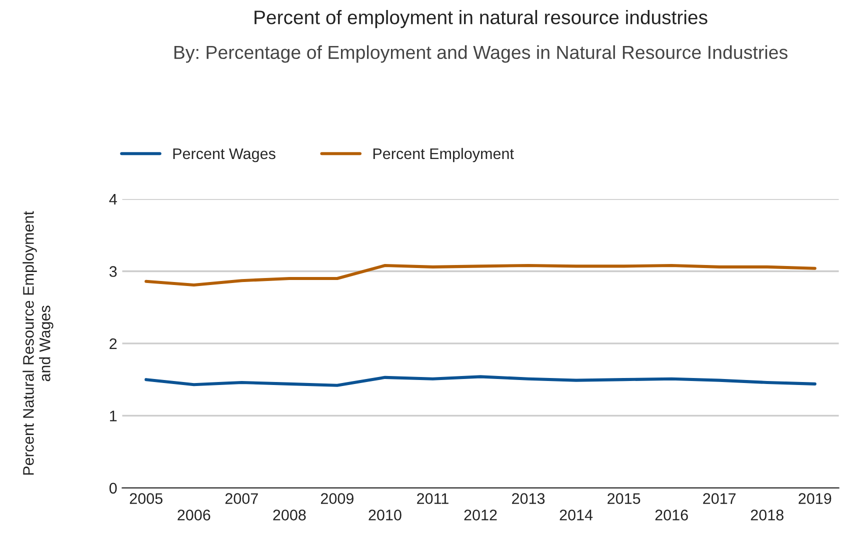  Describe the element at coordinates (528, 498) in the screenshot. I see `x-tick-label: 2013` at that location.